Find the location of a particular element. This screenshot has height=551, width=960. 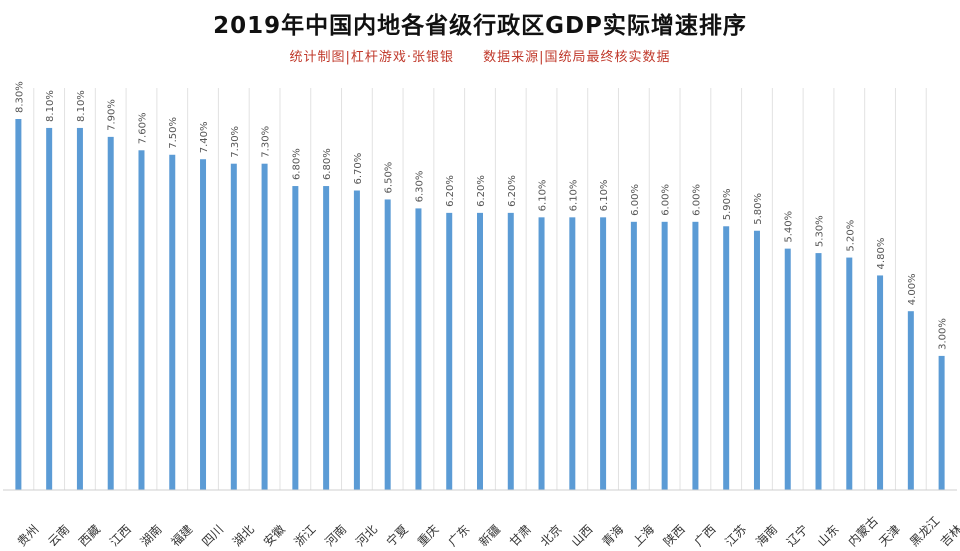

bar-四川 is located at coordinates (203, 324).